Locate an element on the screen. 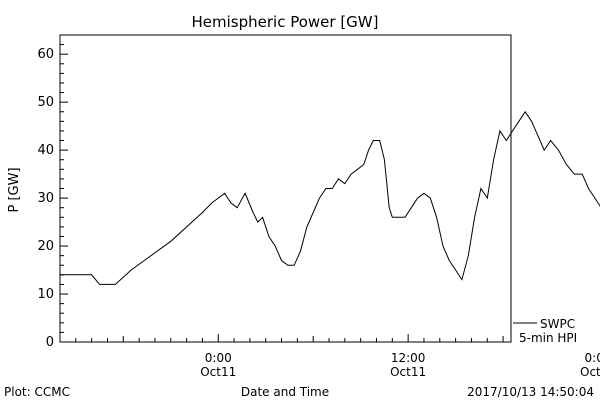 Image resolution: width=600 pixels, height=400 pixels. x-tick-date-label: Oct12 is located at coordinates (590, 372).